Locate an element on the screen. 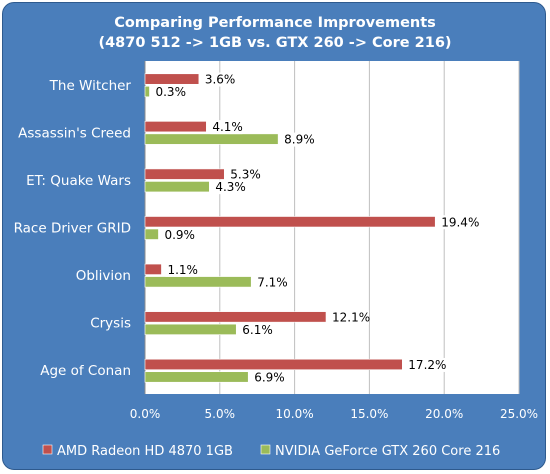 This screenshot has width=550, height=474. category-label: Crysis is located at coordinates (110, 324).